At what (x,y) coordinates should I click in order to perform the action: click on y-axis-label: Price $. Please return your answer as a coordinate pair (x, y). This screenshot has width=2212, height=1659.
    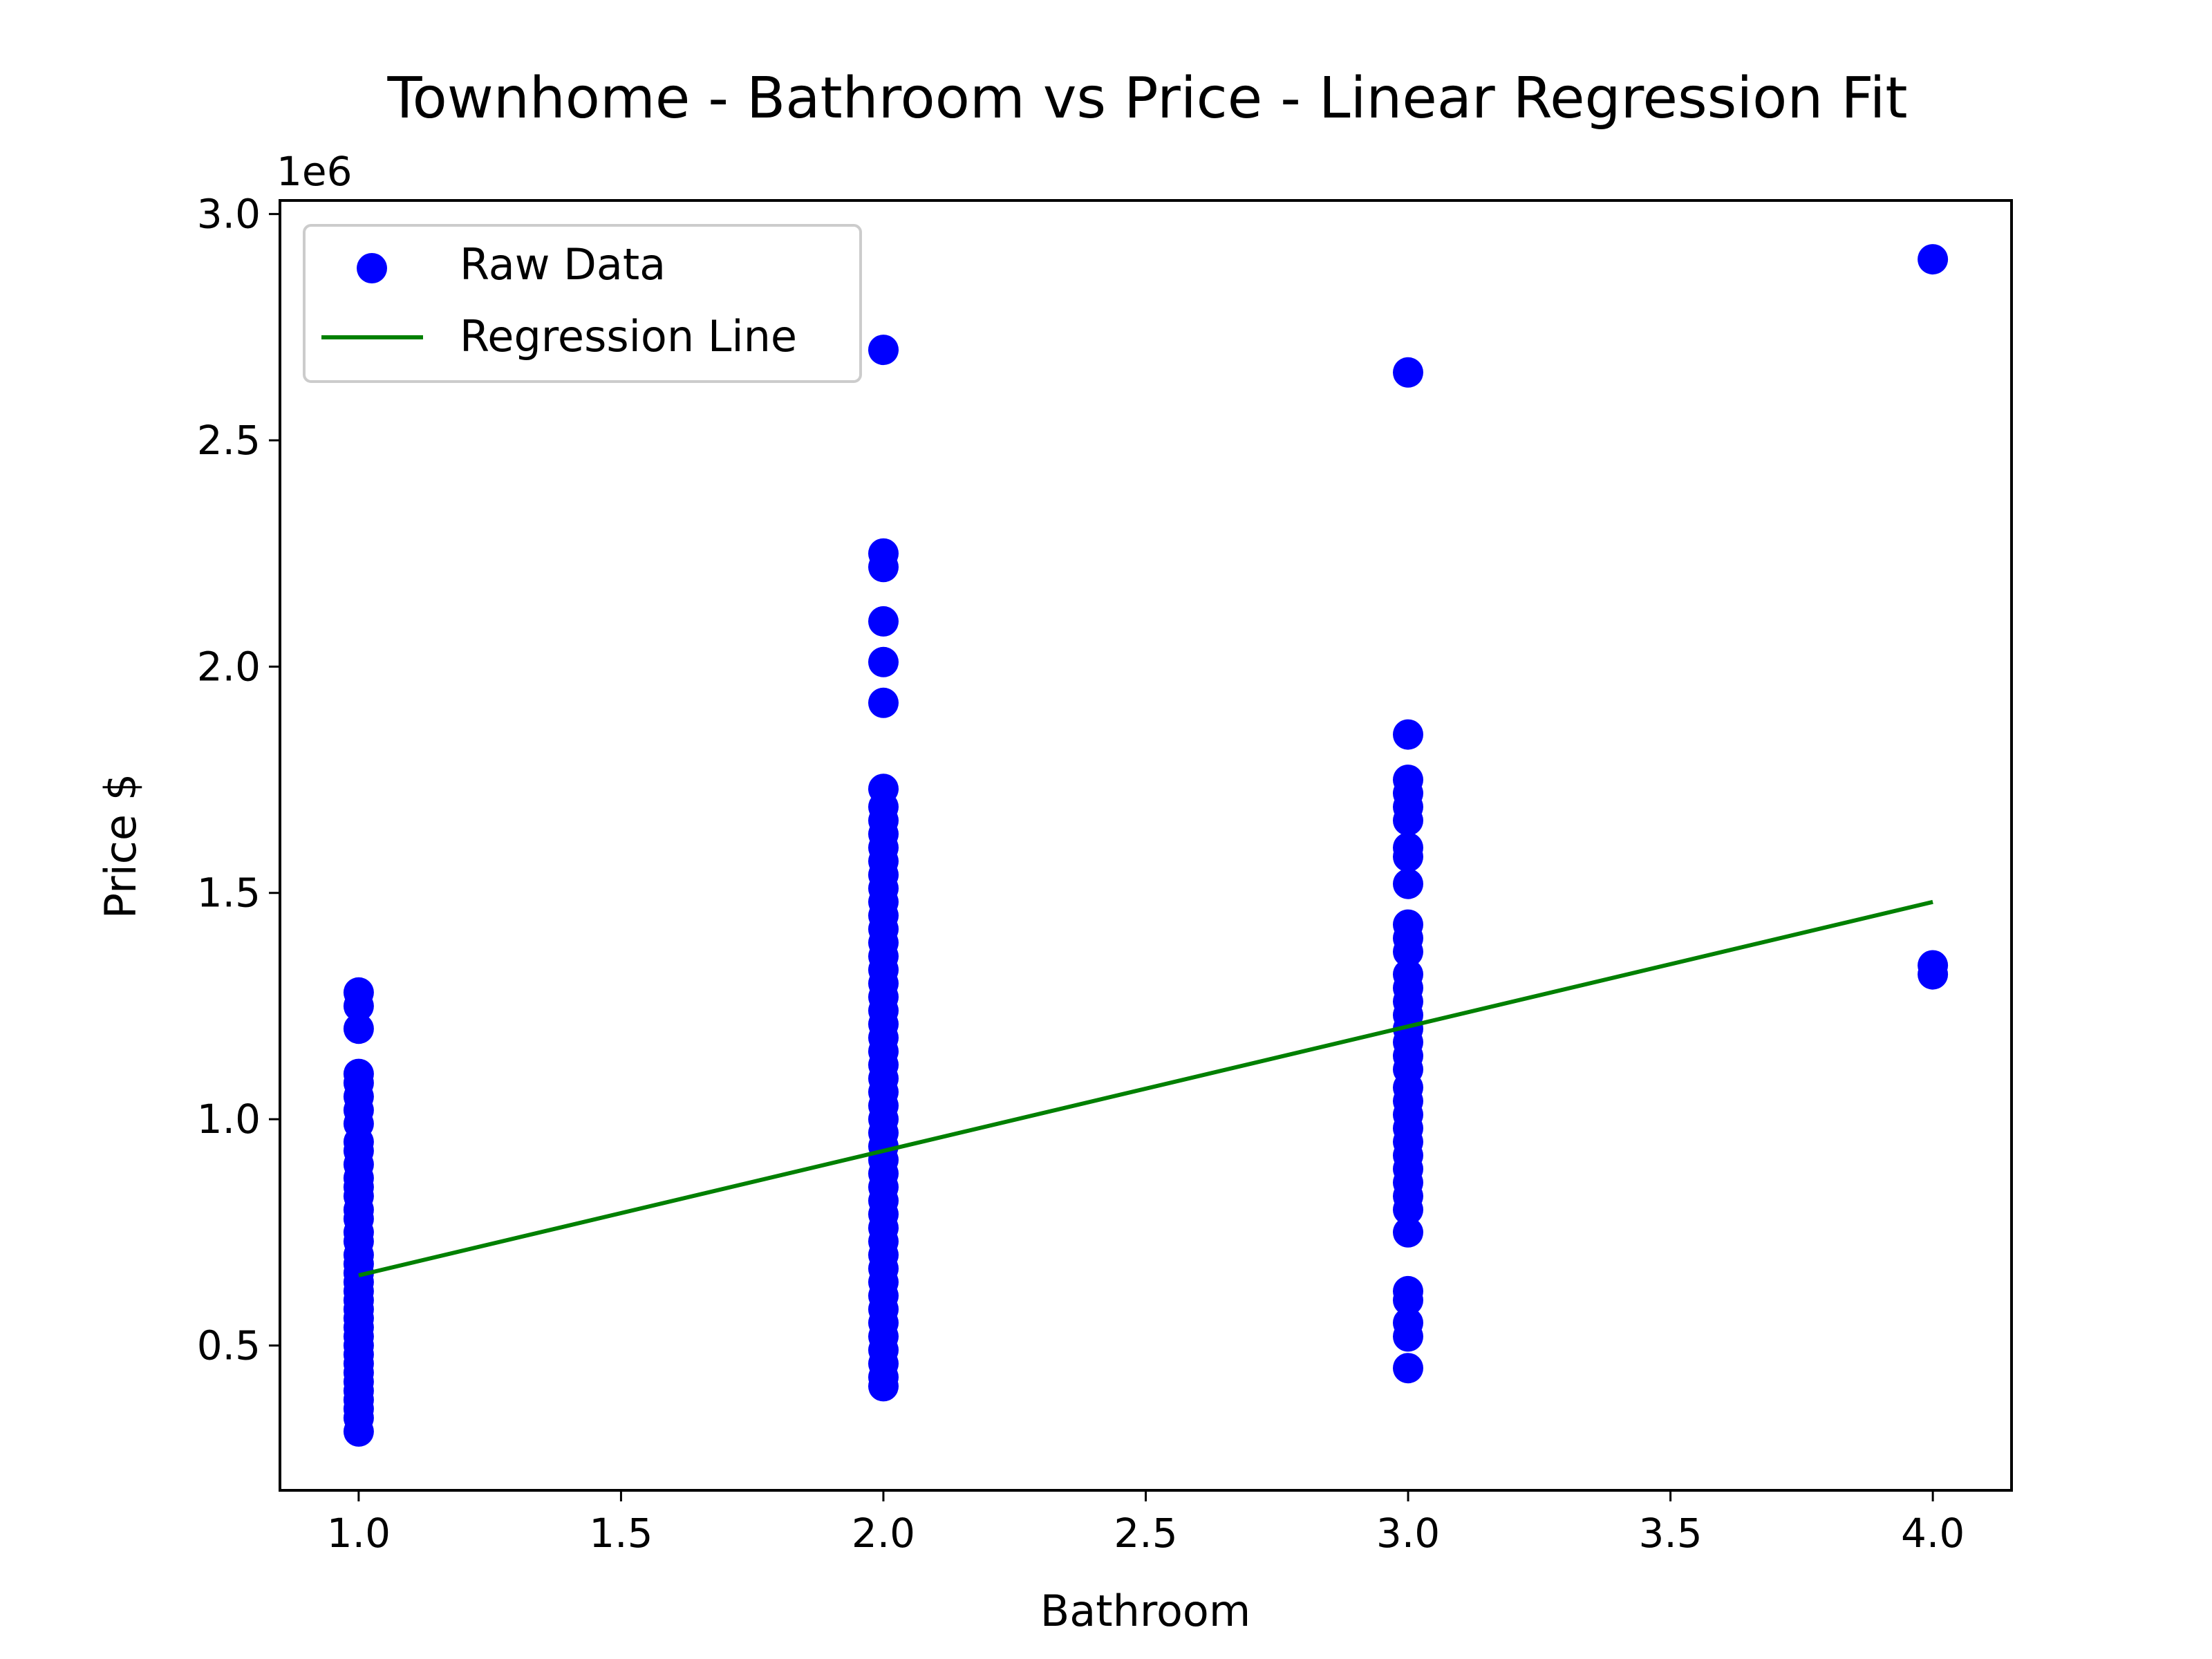
    Looking at the image, I should click on (121, 847).